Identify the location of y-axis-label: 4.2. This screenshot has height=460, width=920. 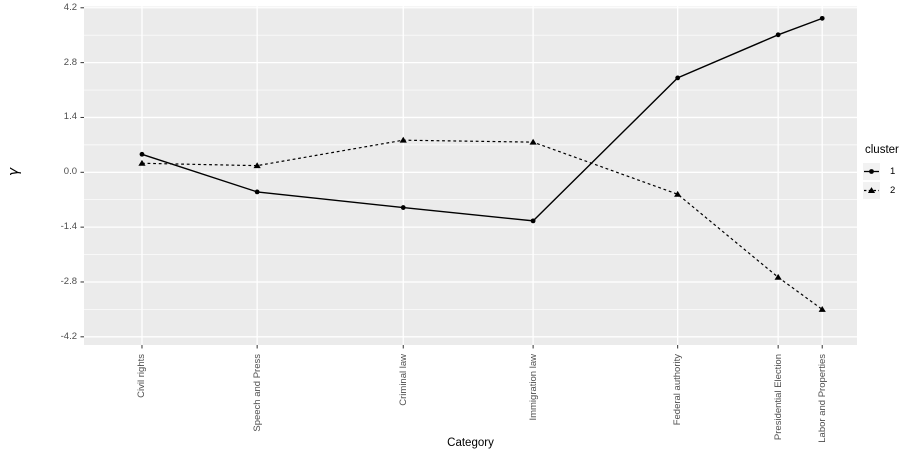
(70, 7).